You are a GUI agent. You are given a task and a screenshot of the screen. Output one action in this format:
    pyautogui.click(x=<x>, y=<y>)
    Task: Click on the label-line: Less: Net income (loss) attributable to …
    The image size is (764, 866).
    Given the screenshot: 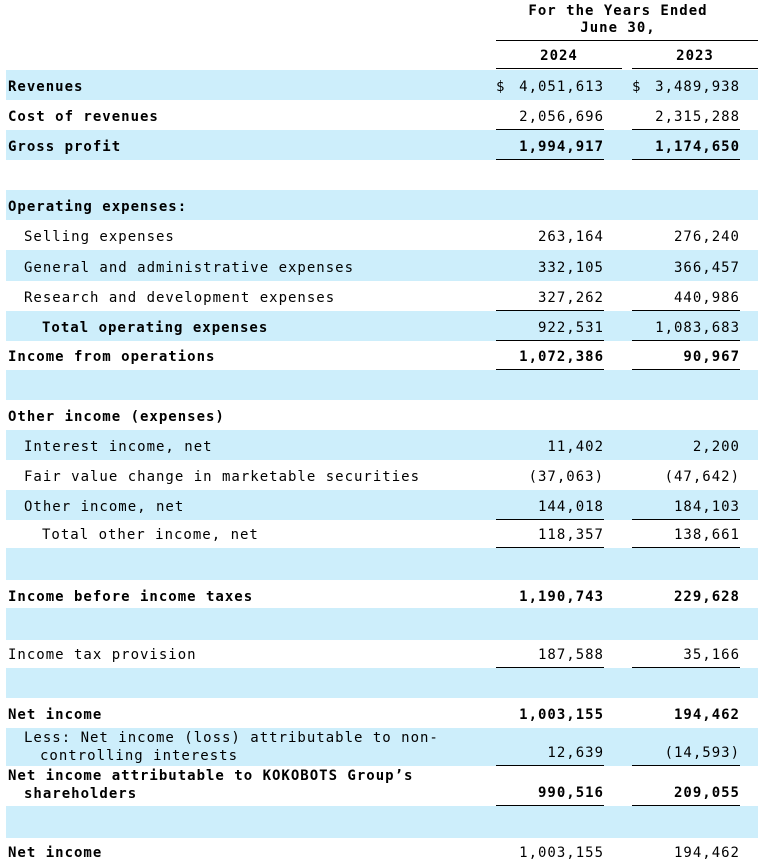 What is the action you would take?
    pyautogui.click(x=231, y=738)
    